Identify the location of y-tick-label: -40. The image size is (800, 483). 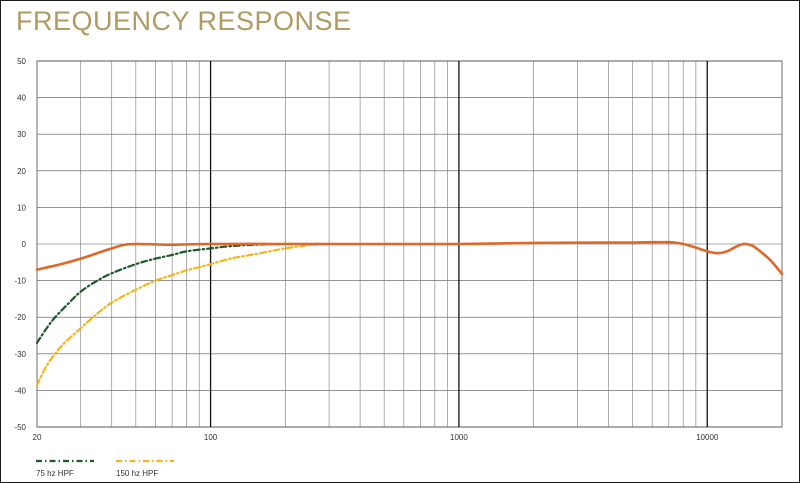
(20, 390).